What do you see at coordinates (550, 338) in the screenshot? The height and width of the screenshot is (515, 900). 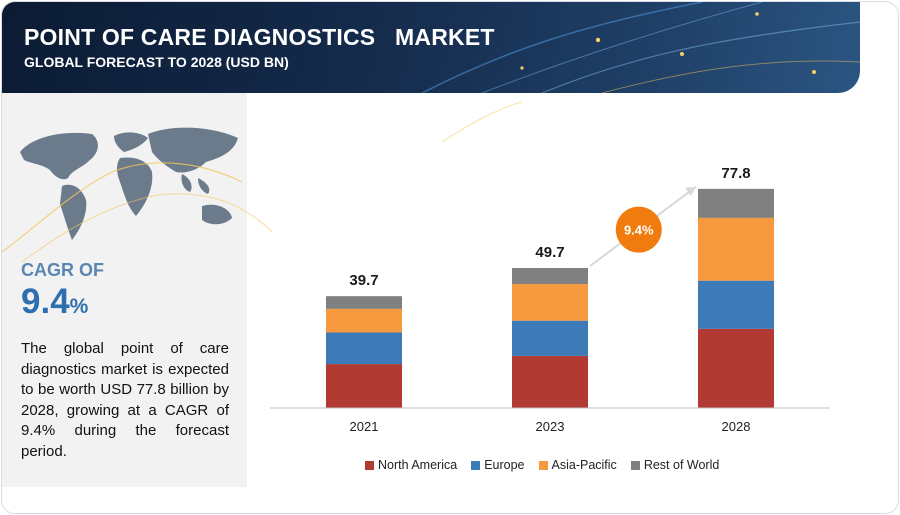 I see `bar-segment-europe-2023` at bounding box center [550, 338].